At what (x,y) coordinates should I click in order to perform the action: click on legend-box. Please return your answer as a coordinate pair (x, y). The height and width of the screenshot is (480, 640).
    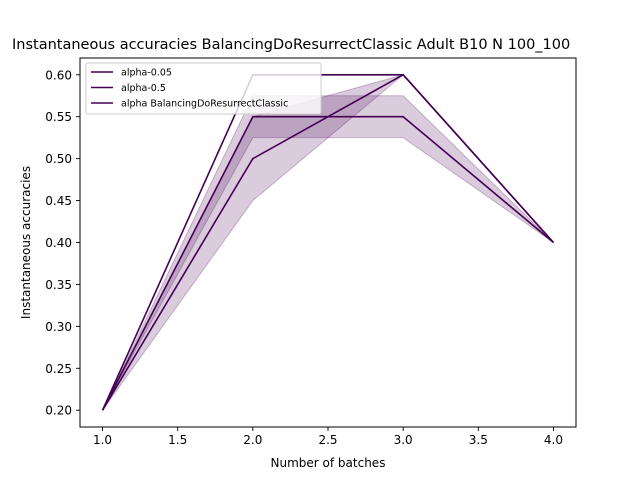
    Looking at the image, I should click on (203, 88).